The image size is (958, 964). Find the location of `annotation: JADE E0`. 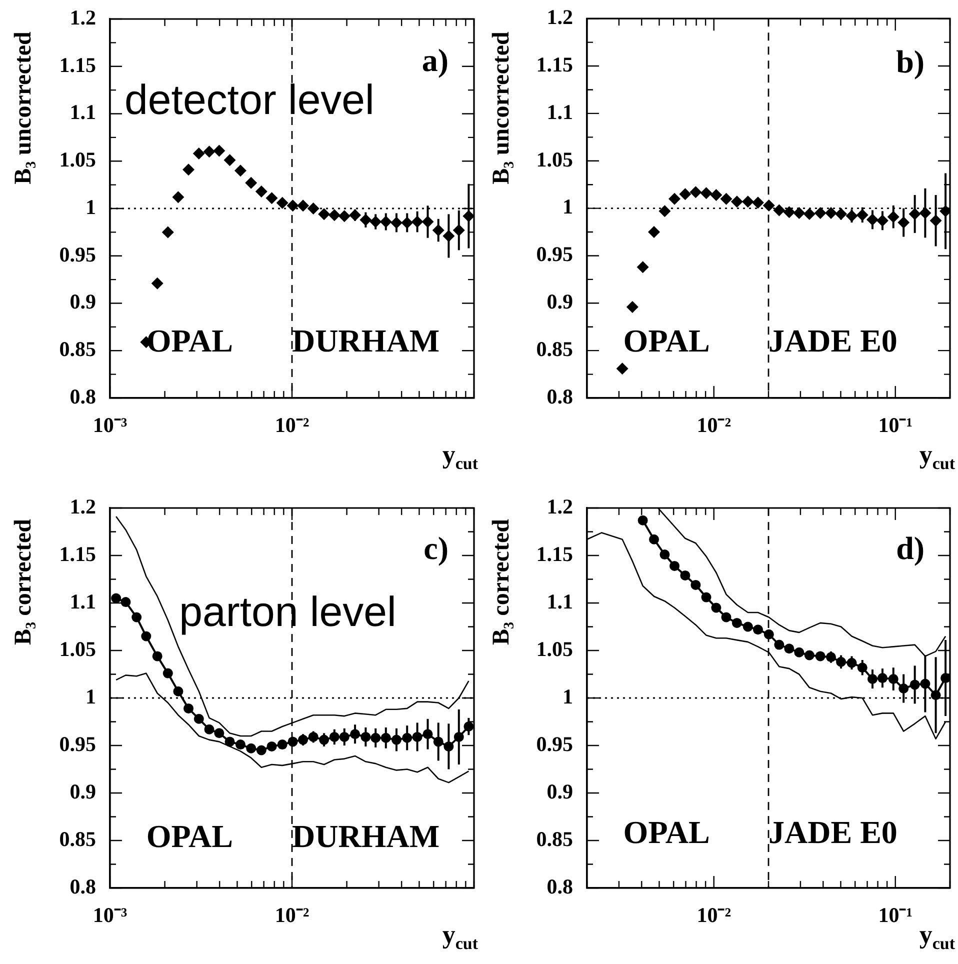

annotation: JADE E0 is located at coordinates (833, 340).